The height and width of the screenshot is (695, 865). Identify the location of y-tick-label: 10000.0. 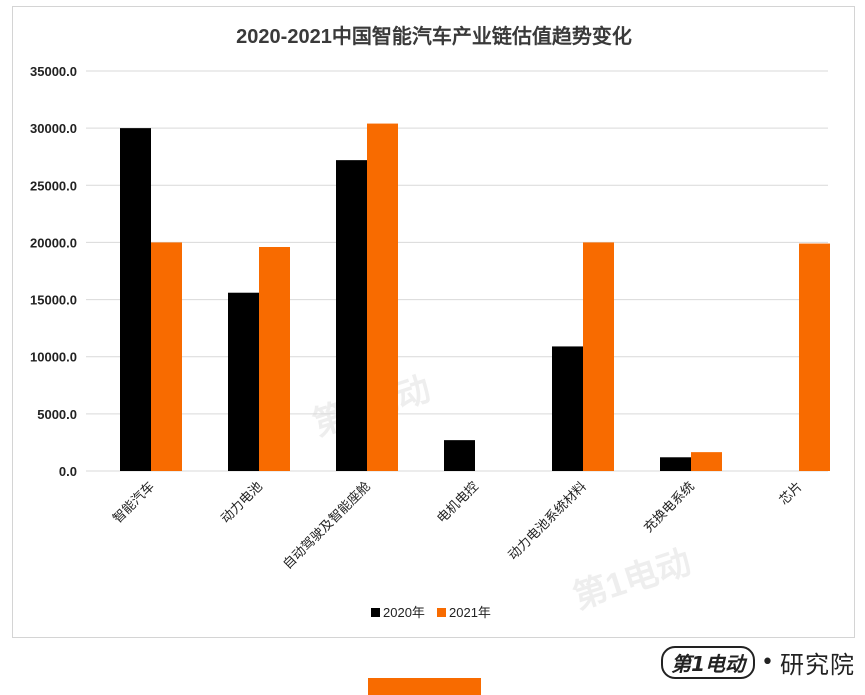
(53, 357).